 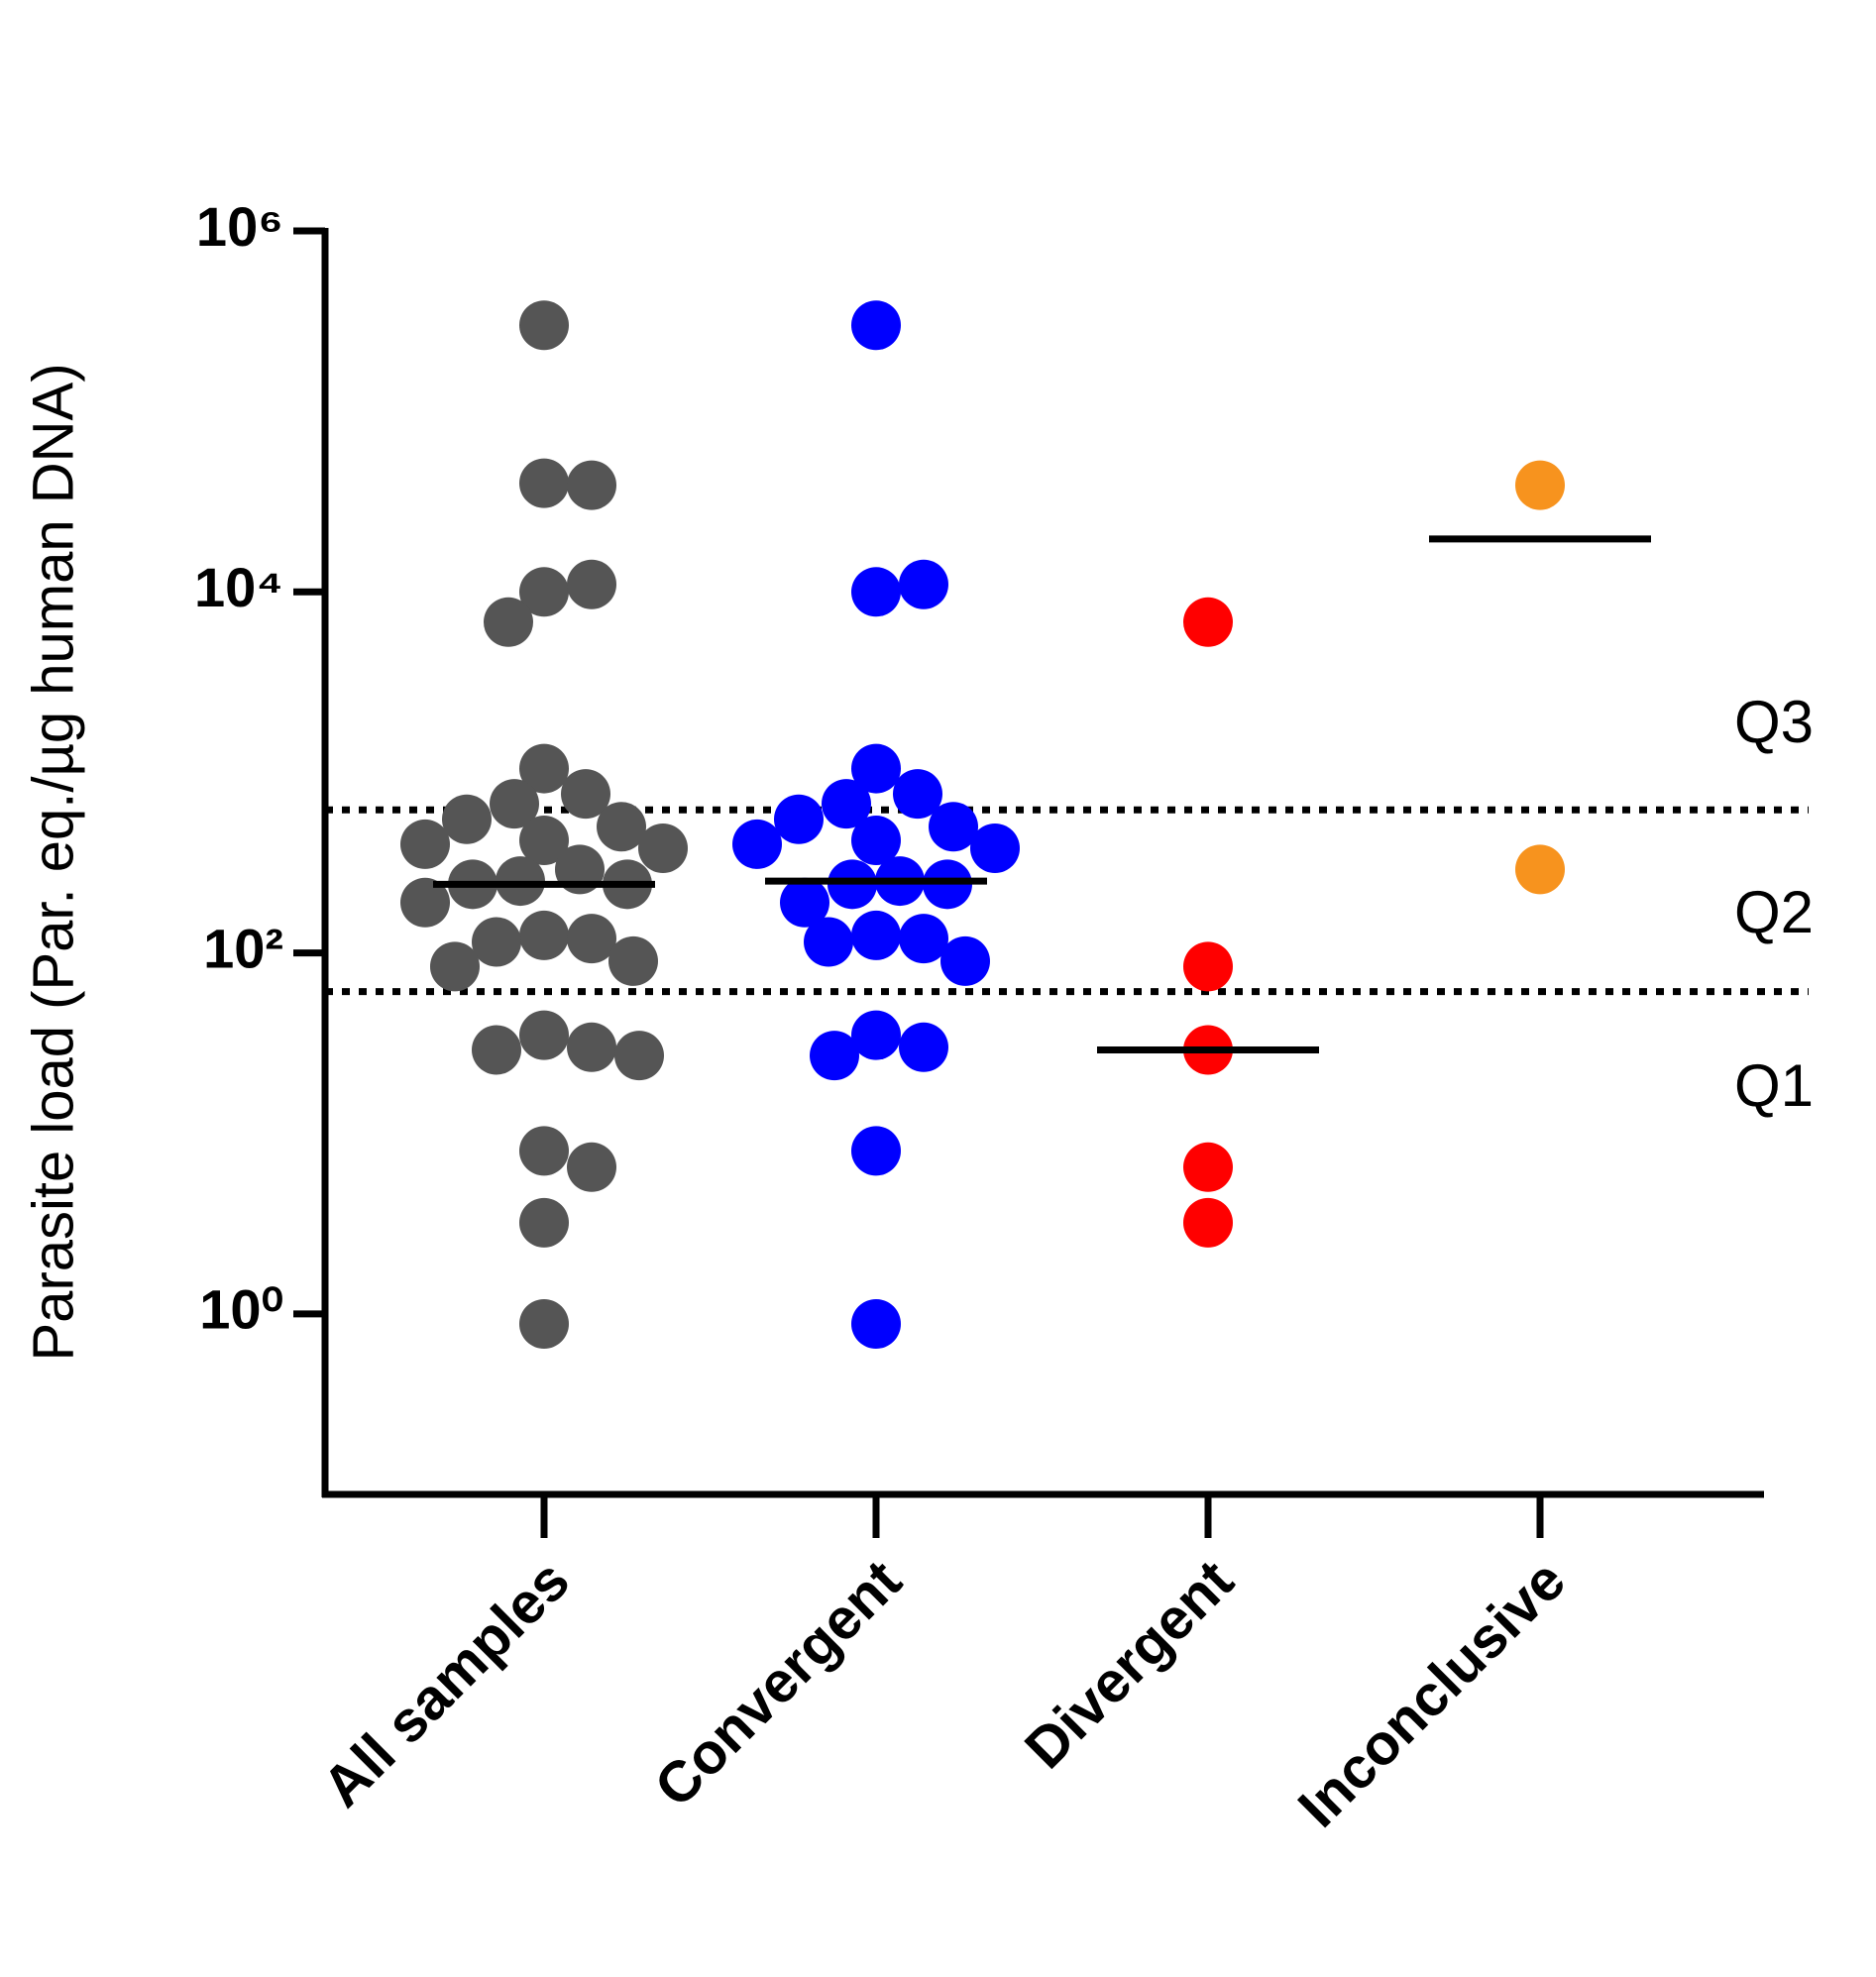 I want to click on x-tick-label: Convergent, so click(x=778, y=1683).